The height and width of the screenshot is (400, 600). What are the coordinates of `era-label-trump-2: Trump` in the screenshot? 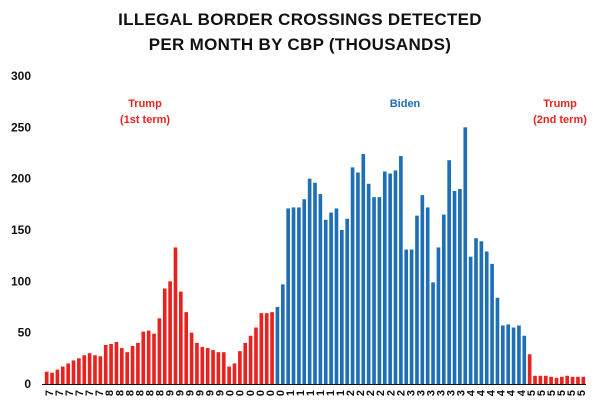 It's located at (560, 104).